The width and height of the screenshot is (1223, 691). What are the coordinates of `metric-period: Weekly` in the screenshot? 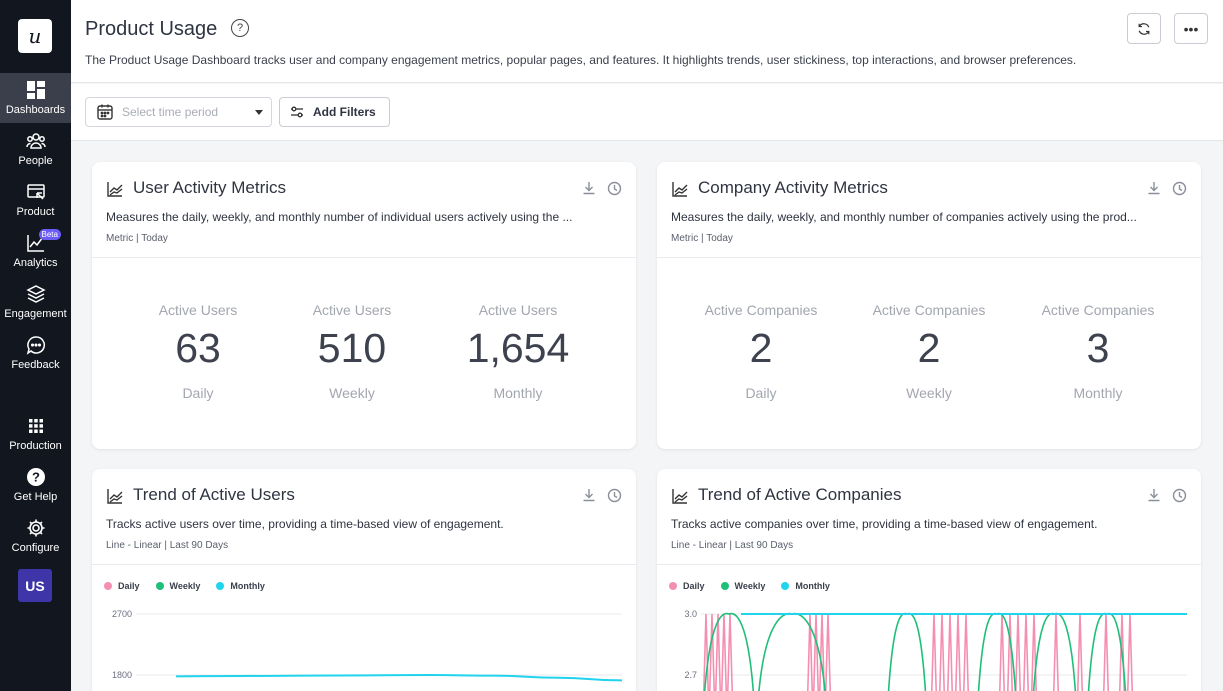 It's located at (929, 393).